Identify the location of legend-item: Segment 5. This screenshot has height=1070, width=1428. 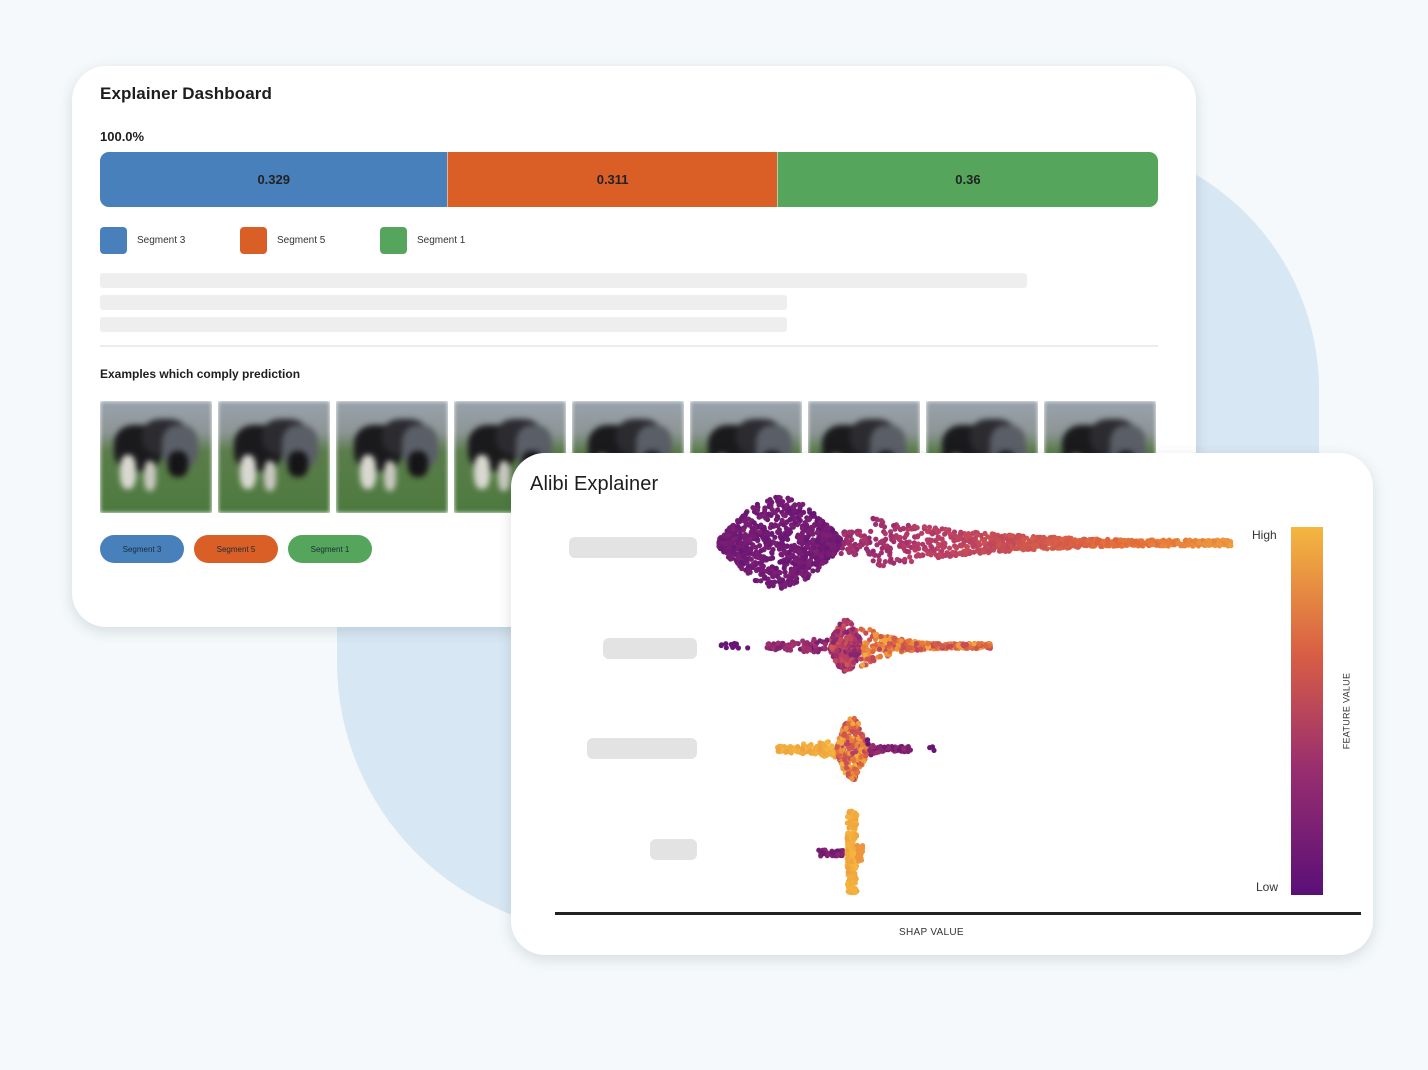
(310, 240).